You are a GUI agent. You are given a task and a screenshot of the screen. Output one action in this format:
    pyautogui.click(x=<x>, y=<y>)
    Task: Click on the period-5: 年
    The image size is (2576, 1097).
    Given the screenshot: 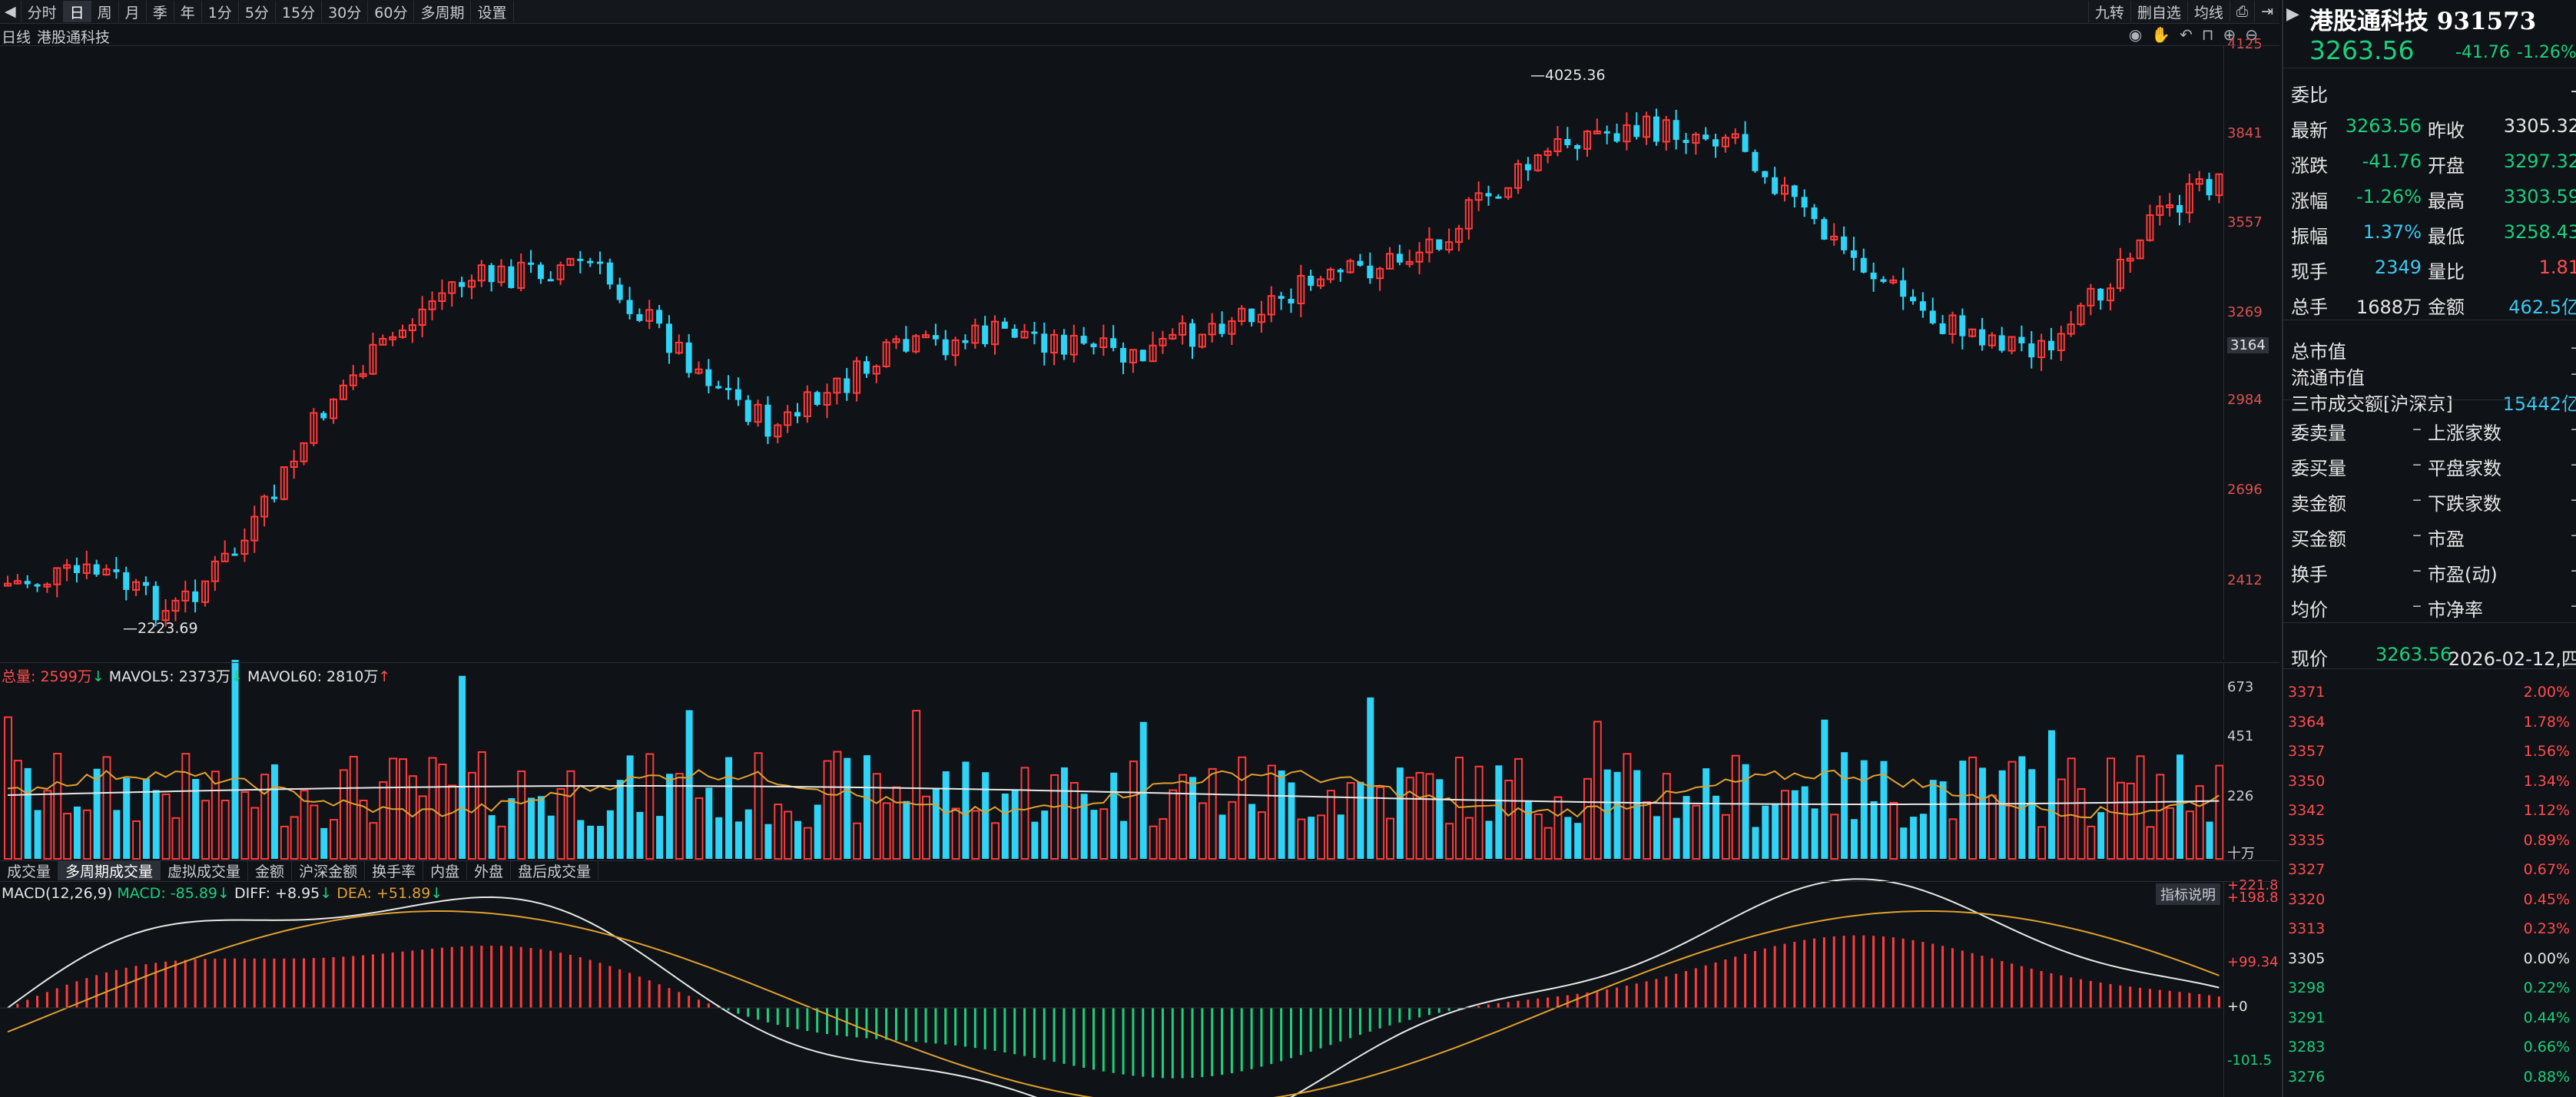 What is the action you would take?
    pyautogui.click(x=188, y=12)
    